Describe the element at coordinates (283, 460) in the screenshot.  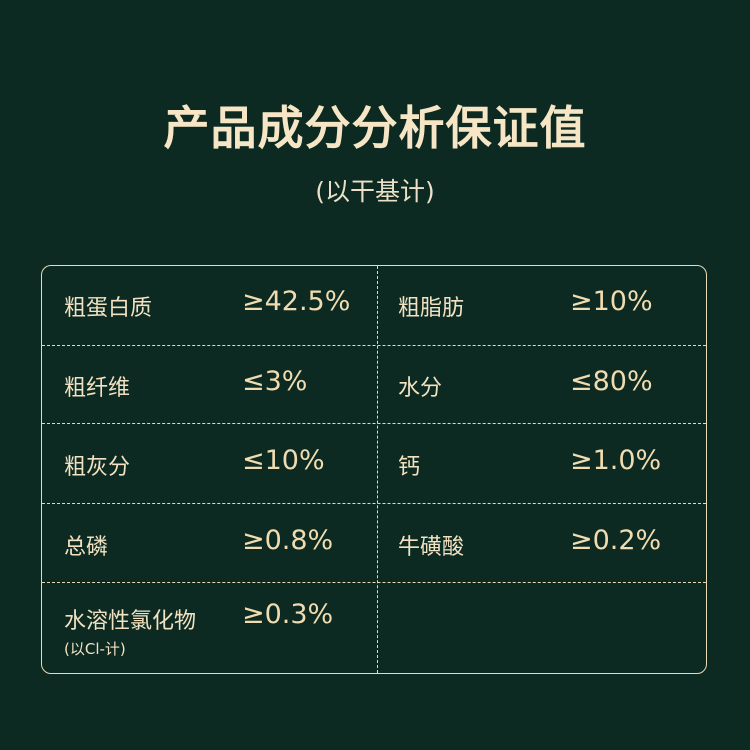
I see `nutrient-value: ≤10%` at that location.